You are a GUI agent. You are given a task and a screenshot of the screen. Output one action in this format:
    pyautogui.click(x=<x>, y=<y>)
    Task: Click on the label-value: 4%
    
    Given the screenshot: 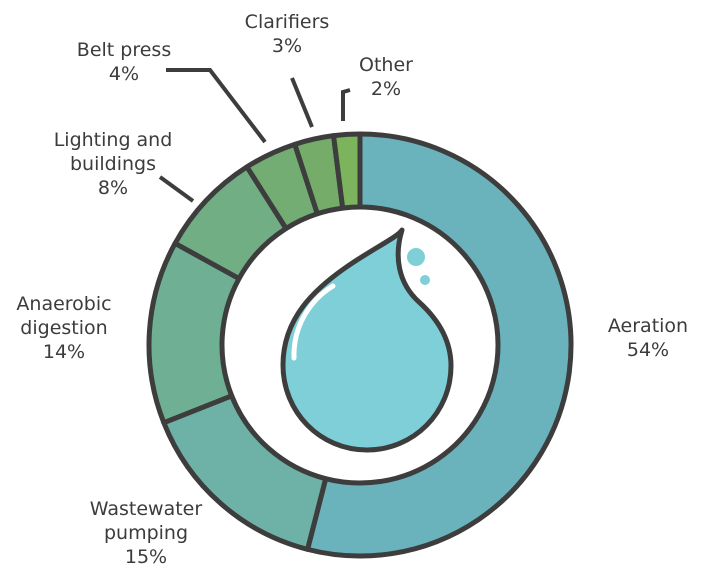 What is the action you would take?
    pyautogui.click(x=124, y=74)
    